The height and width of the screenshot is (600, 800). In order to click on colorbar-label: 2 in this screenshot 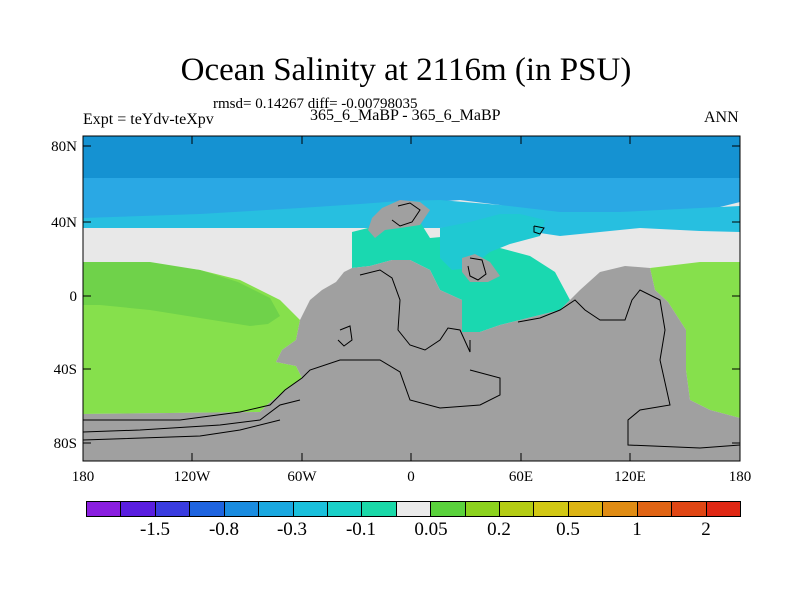, I will do `click(706, 529)`.